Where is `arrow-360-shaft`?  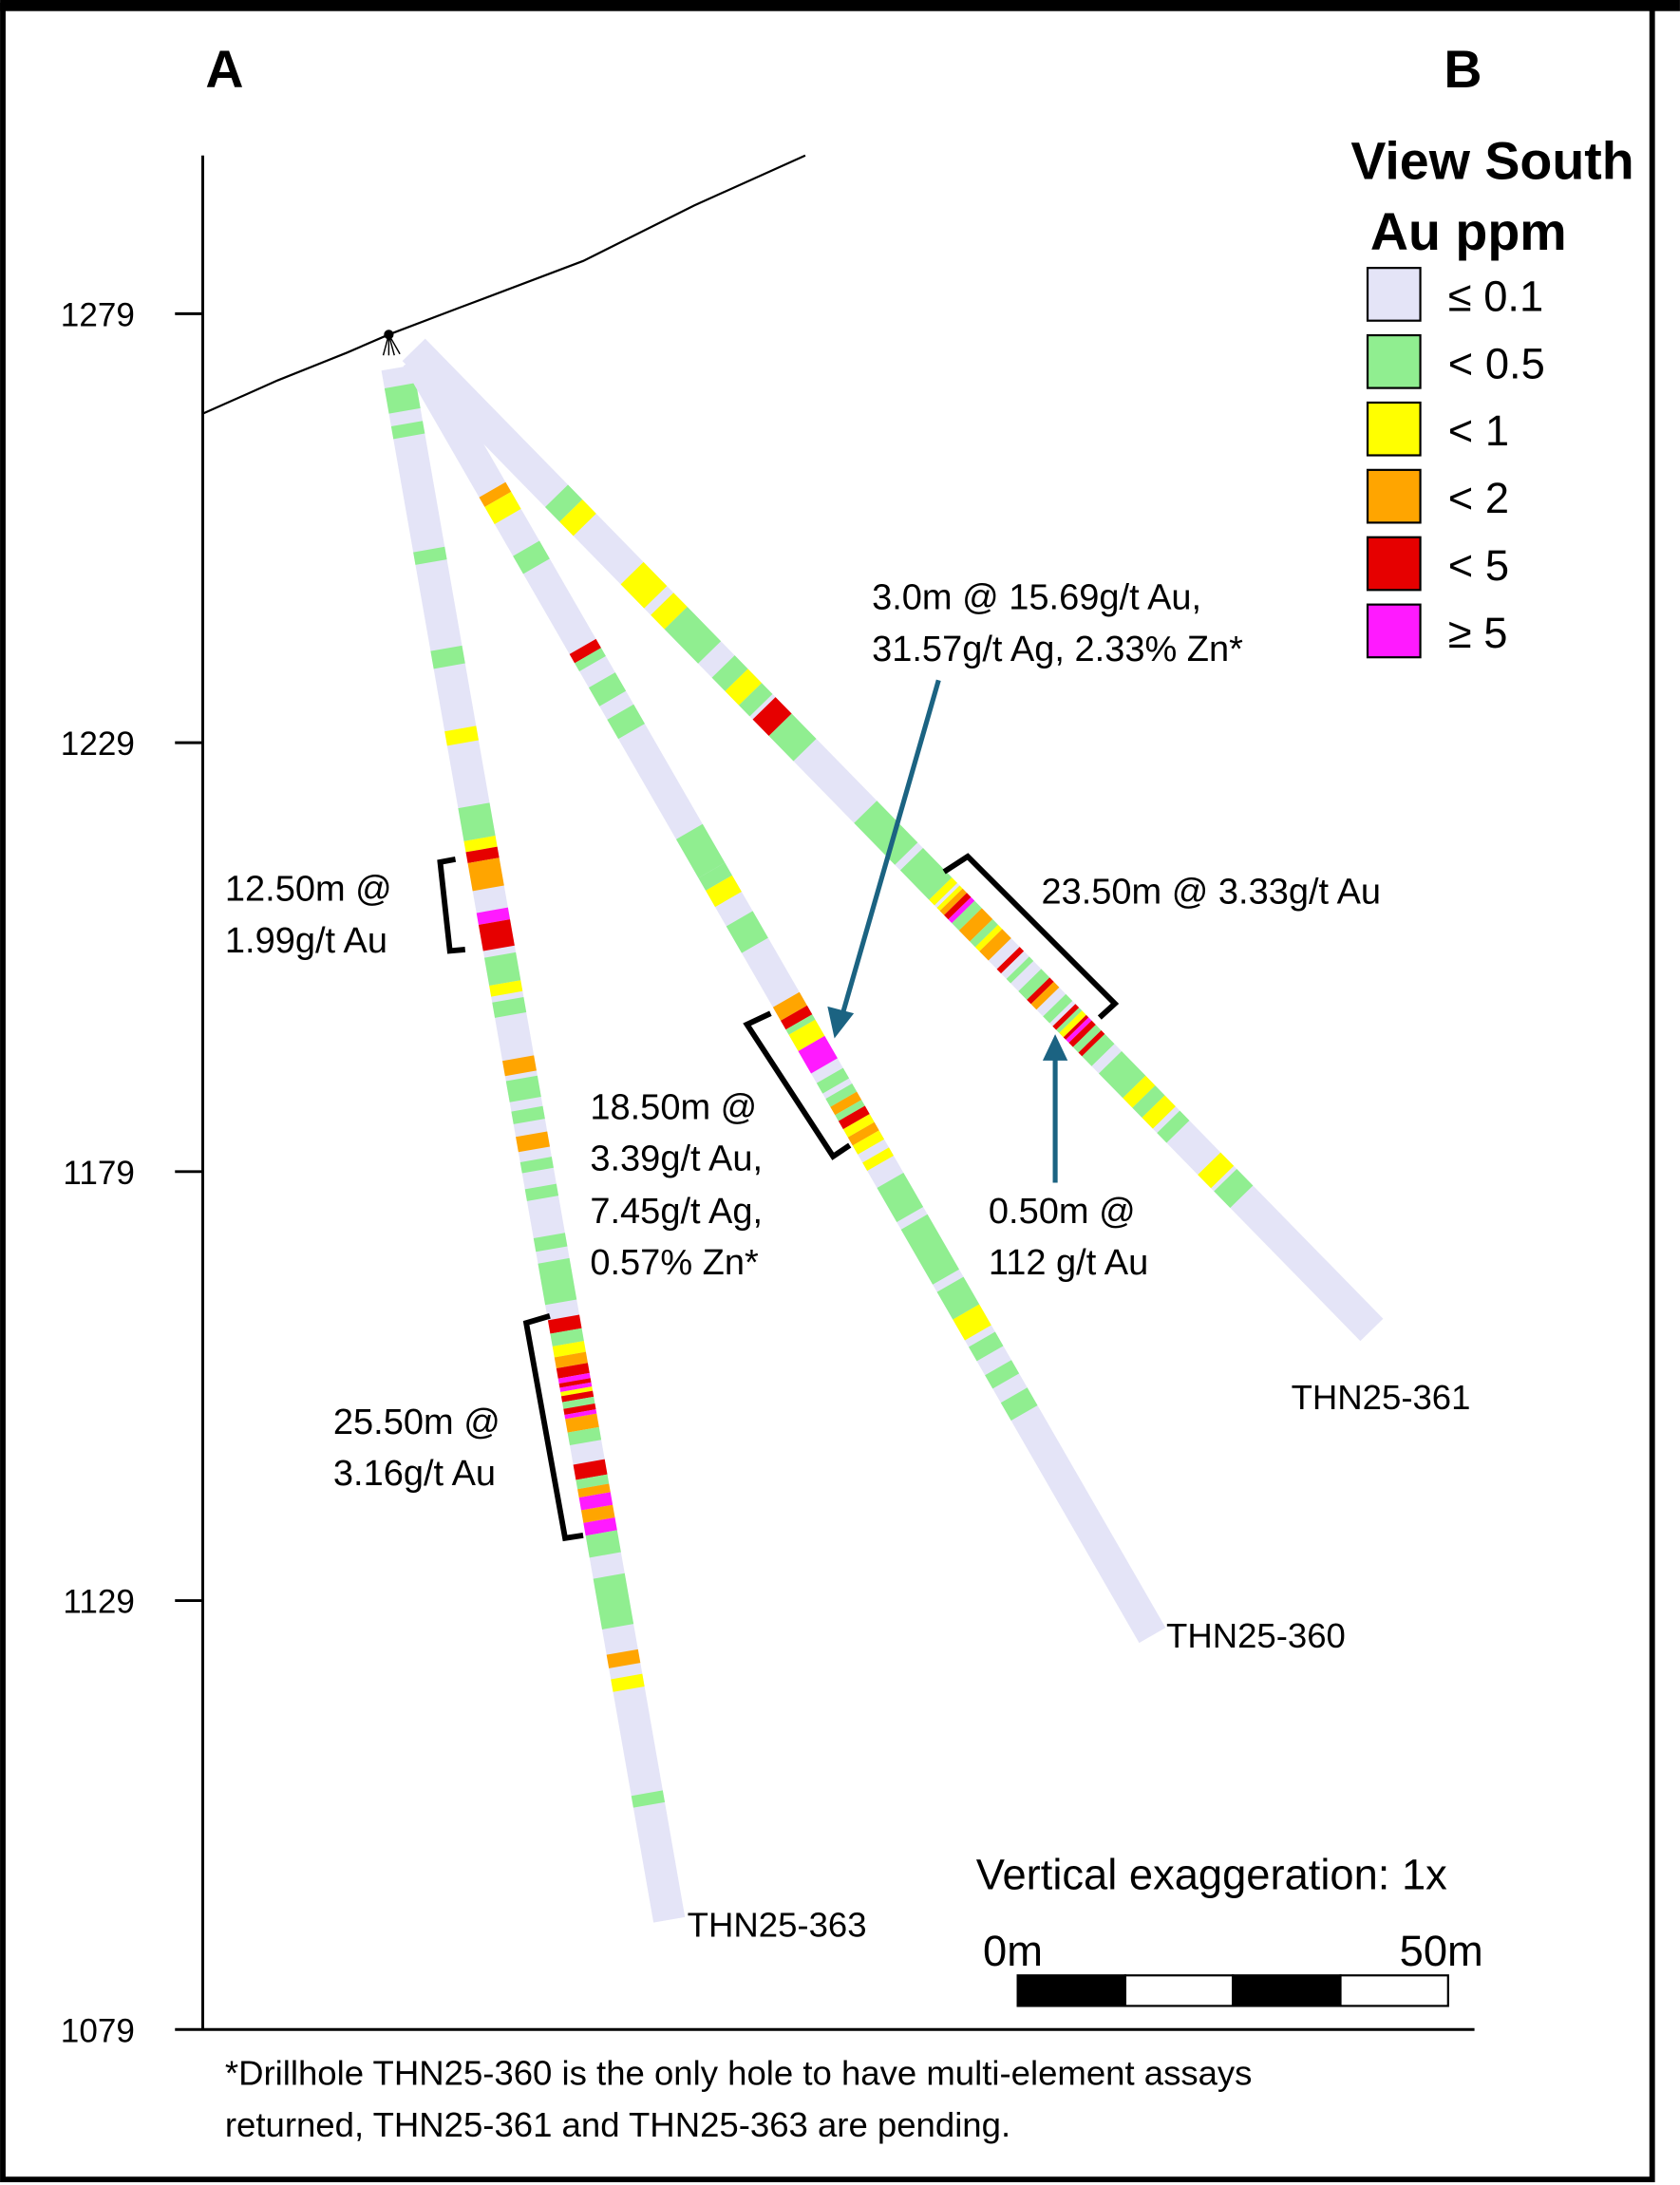
arrow-360-shaft is located at coordinates (891, 846).